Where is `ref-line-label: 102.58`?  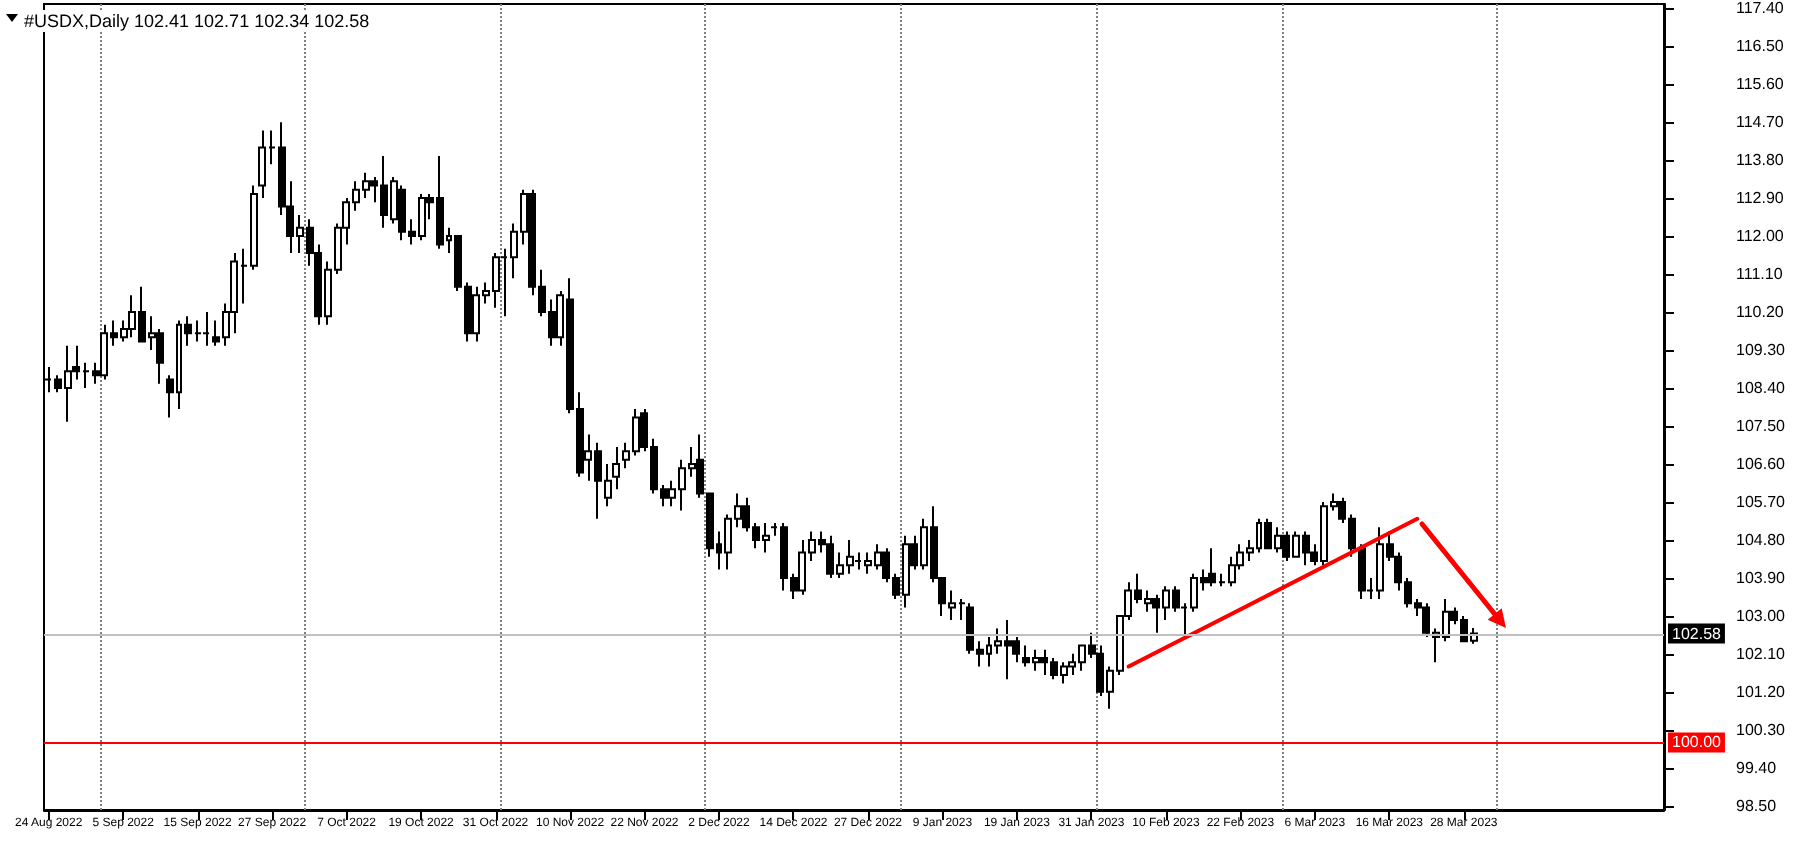 ref-line-label: 102.58 is located at coordinates (1697, 633).